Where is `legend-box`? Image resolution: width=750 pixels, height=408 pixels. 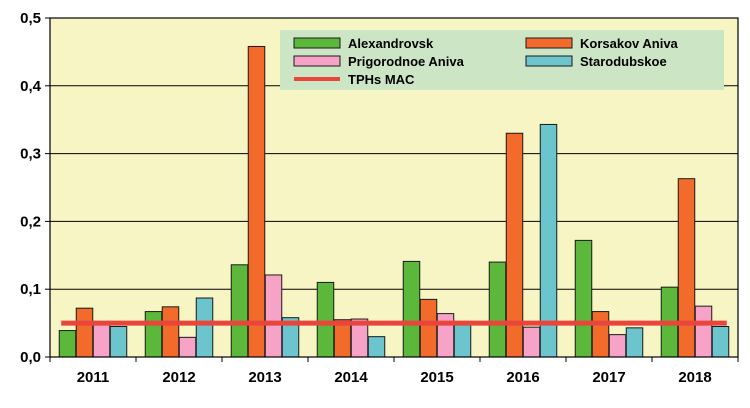 legend-box is located at coordinates (502, 60).